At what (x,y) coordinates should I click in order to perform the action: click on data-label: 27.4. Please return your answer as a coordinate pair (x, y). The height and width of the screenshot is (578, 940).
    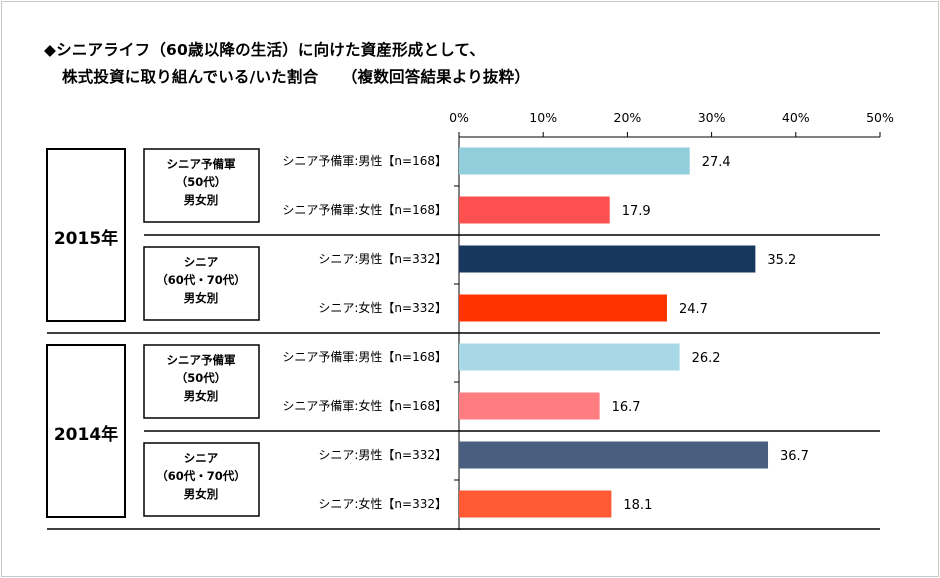
    Looking at the image, I should click on (716, 162).